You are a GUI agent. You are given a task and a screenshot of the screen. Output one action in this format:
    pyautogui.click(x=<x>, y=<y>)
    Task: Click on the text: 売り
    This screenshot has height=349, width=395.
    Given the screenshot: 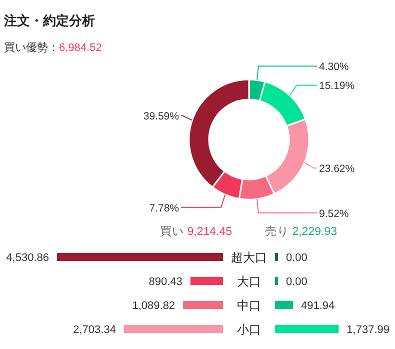 What is the action you would take?
    pyautogui.click(x=278, y=231)
    